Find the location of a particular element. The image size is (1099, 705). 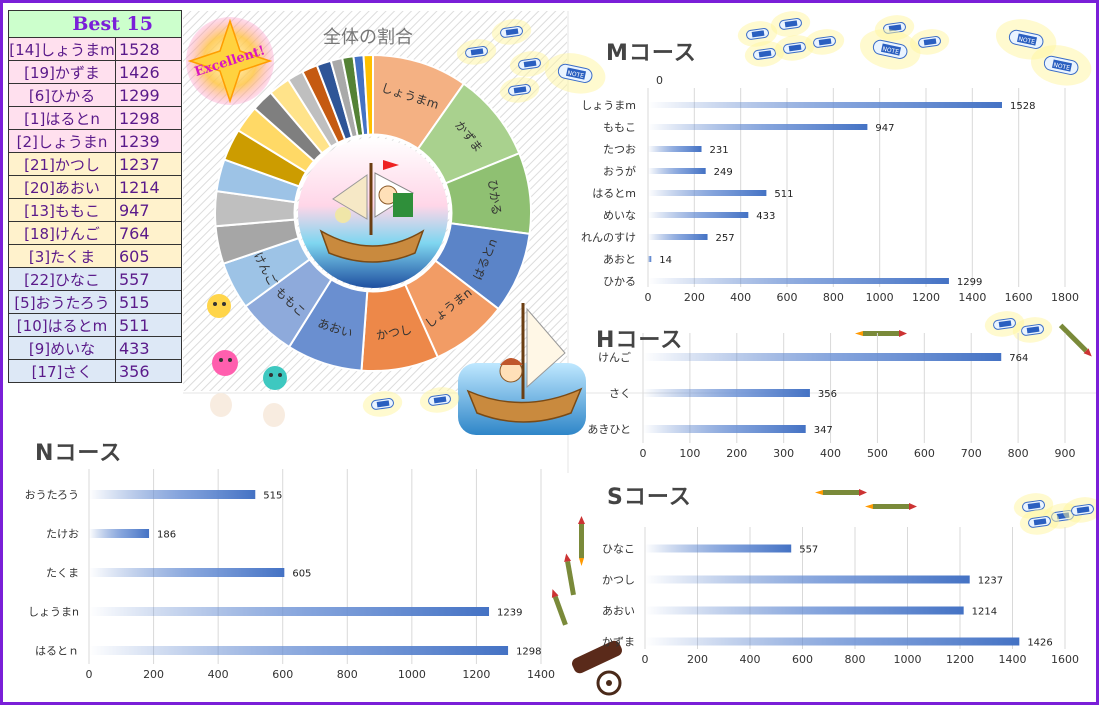

zero-label: 0 is located at coordinates (659, 80).